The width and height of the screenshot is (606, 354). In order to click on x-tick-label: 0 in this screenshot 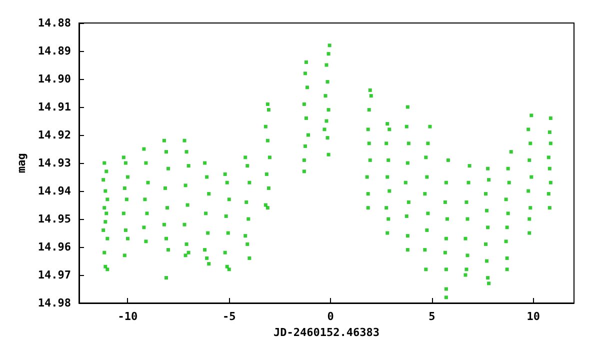, I will do `click(330, 316)`.